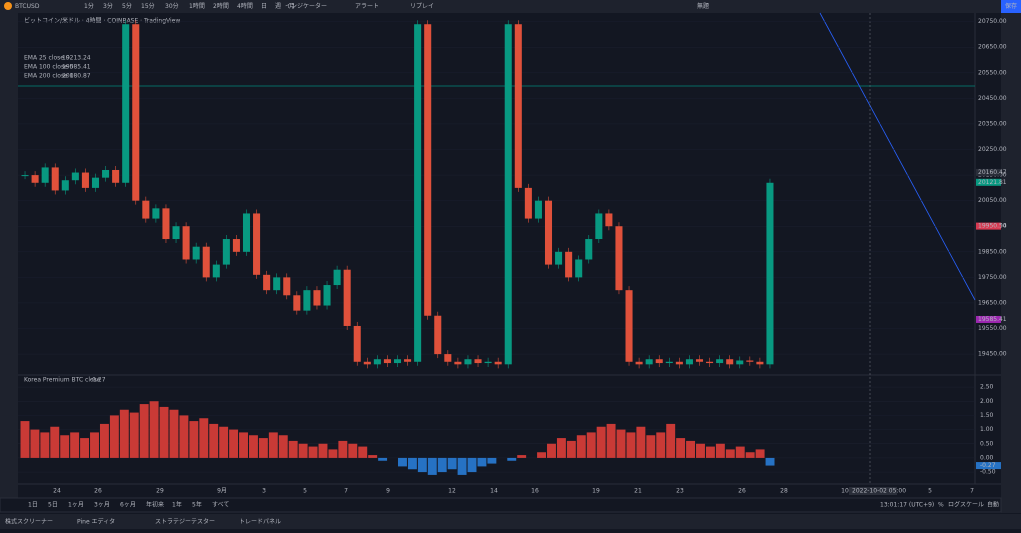  What do you see at coordinates (988, 472) in the screenshot?
I see `sub-tick-label: -0.50` at bounding box center [988, 472].